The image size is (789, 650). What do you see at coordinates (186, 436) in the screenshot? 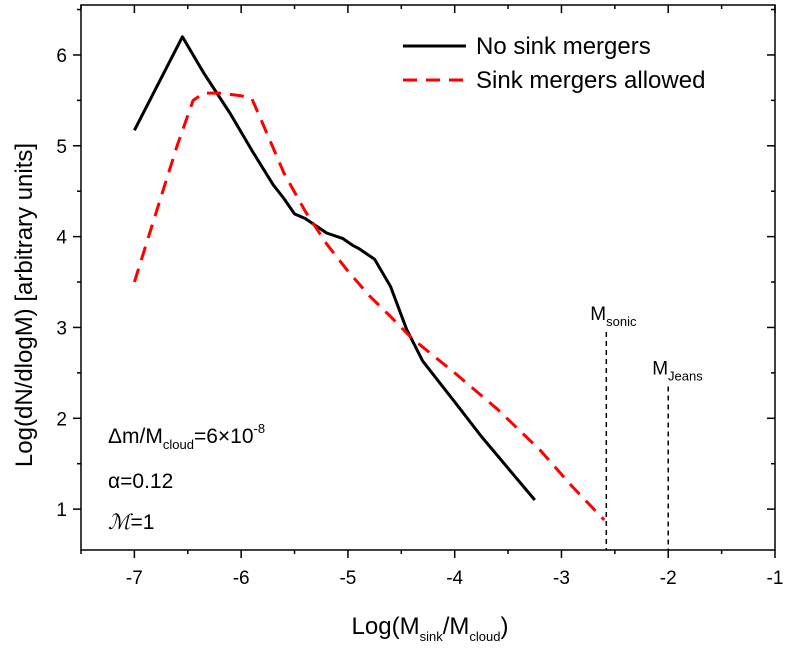
I see `annotation-dm: Δm/Mcloud=6×10-8` at bounding box center [186, 436].